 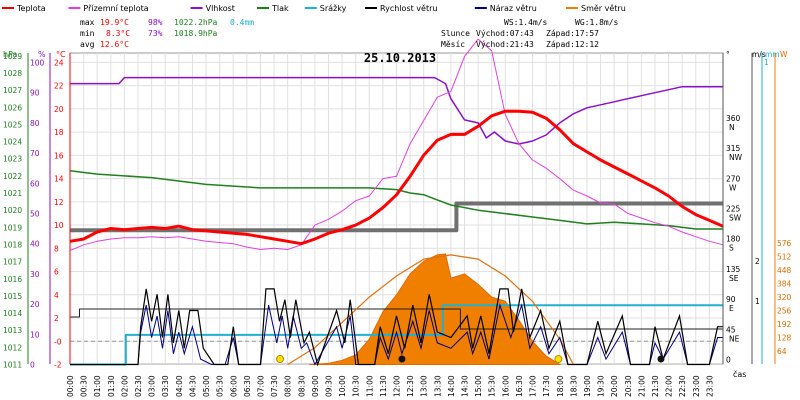 What do you see at coordinates (451, 386) in the screenshot?
I see `tick-label-x: 14:00` at bounding box center [451, 386].